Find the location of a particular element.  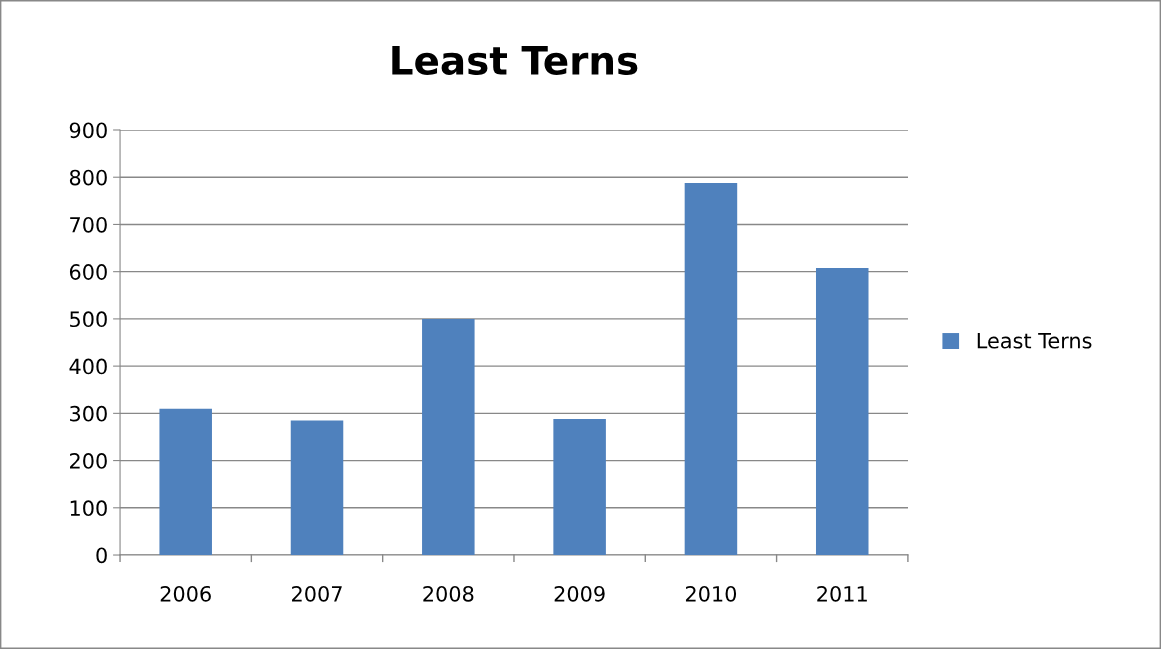

legend-label: Least Terns is located at coordinates (1034, 341).